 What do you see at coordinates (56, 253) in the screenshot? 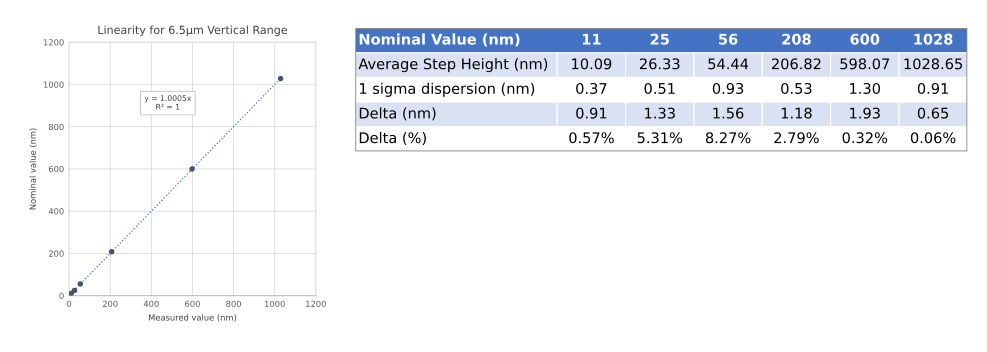
I see `y-tick-label: 200` at bounding box center [56, 253].